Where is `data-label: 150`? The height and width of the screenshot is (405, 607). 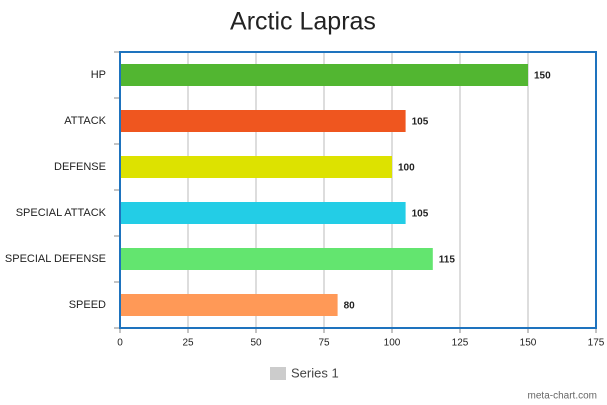
data-label: 150 is located at coordinates (542, 76).